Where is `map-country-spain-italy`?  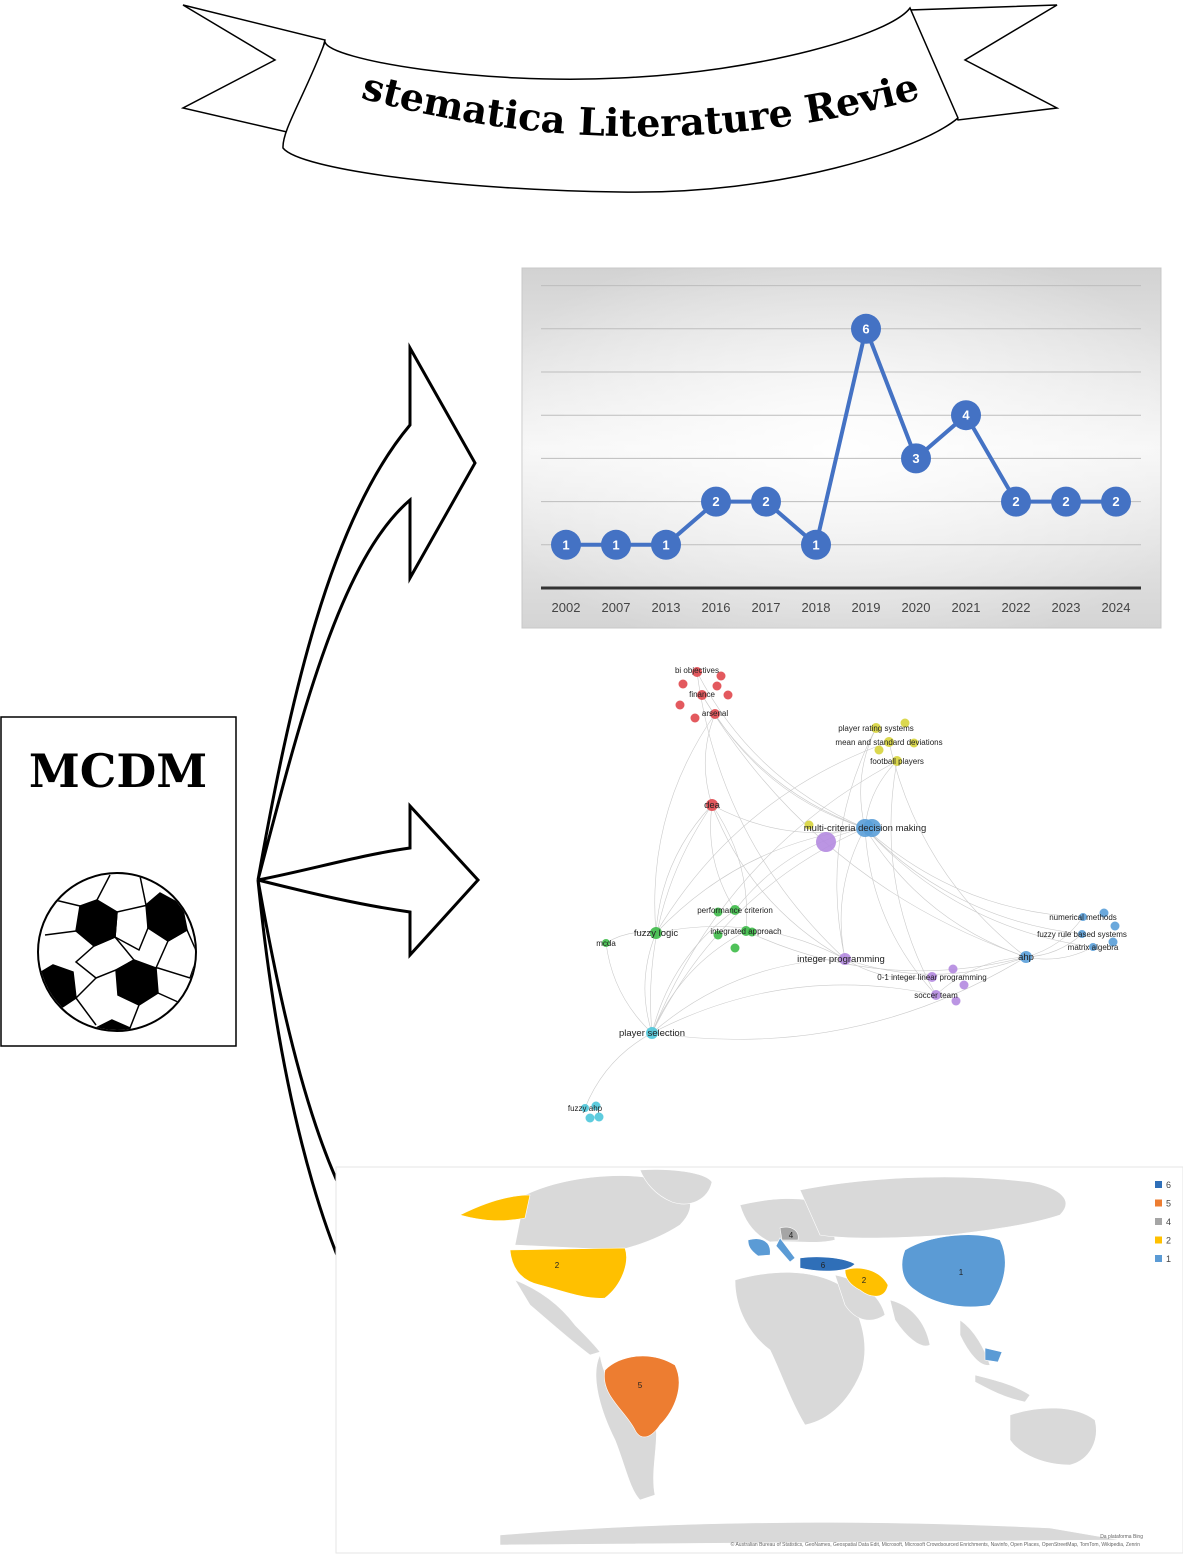
map-country-spain-italy is located at coordinates (771, 1250).